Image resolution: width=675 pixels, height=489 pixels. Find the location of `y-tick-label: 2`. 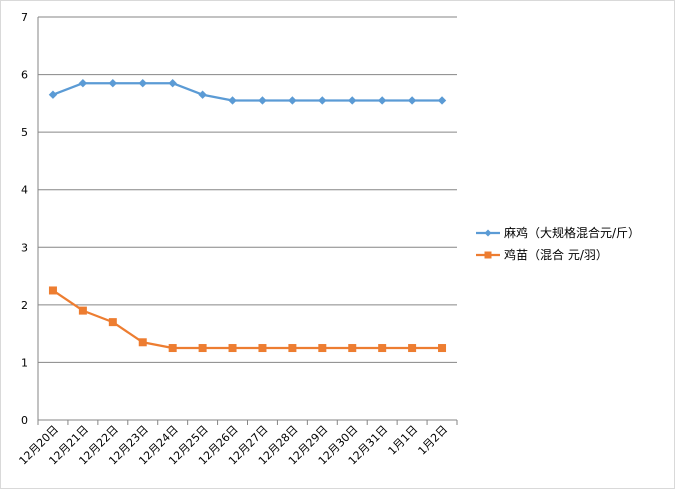

y-tick-label: 2 is located at coordinates (24, 305).